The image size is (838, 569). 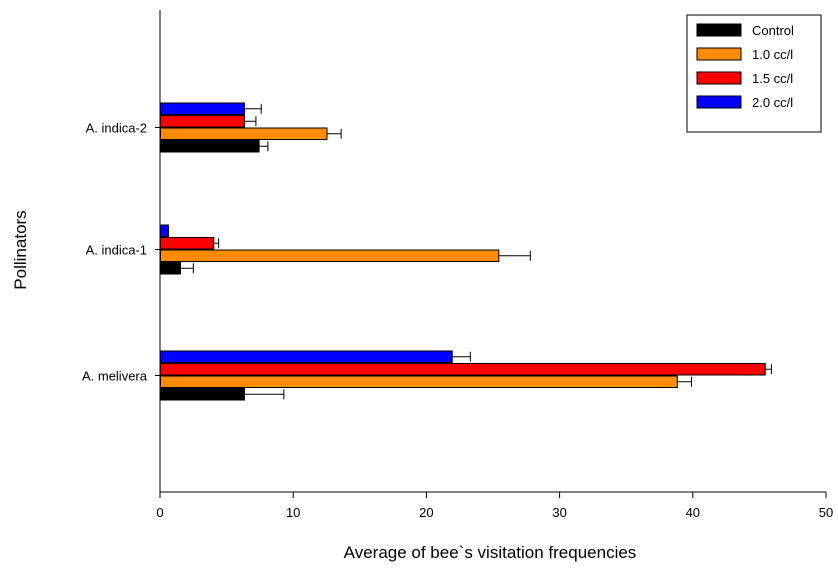 I want to click on x-tick-label: 20, so click(x=426, y=512).